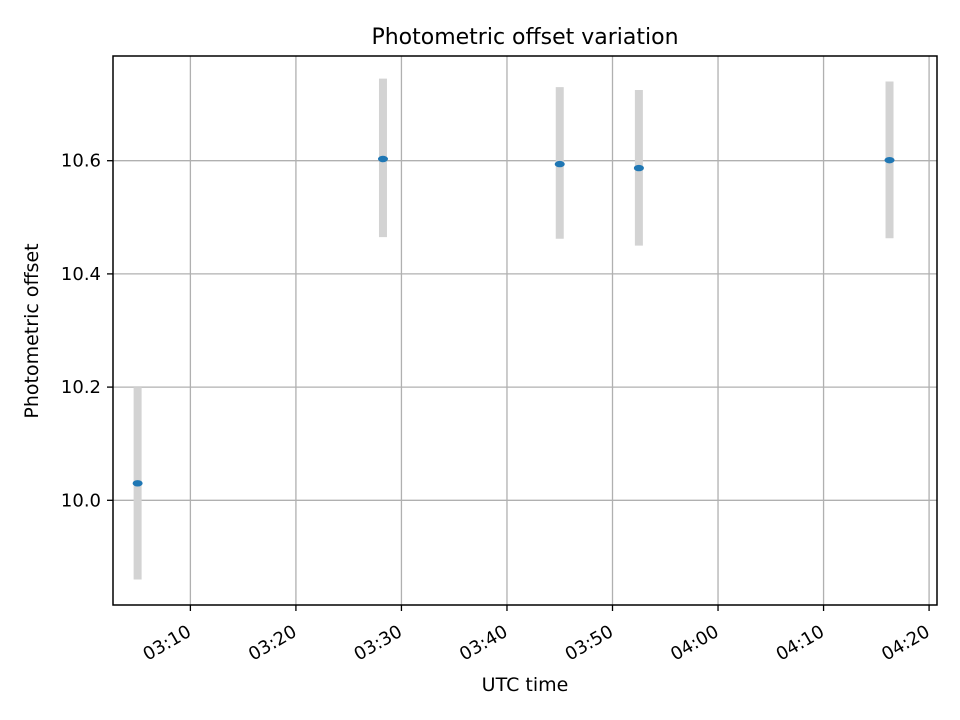 This screenshot has width=960, height=720. What do you see at coordinates (81, 274) in the screenshot?
I see `y-tick-label: 10.4` at bounding box center [81, 274].